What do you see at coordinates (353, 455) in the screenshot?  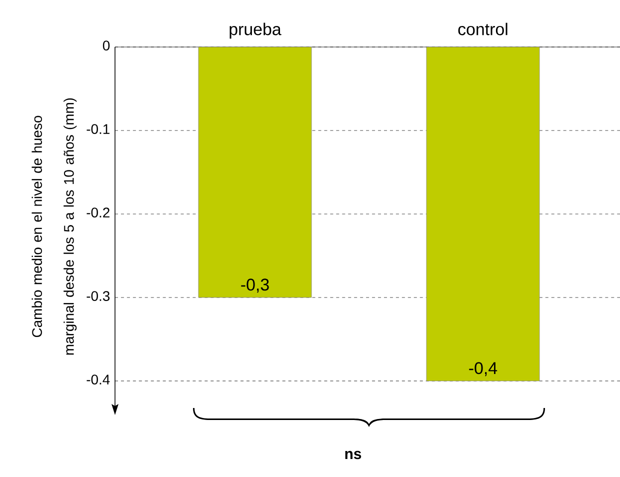 I see `text: ns` at bounding box center [353, 455].